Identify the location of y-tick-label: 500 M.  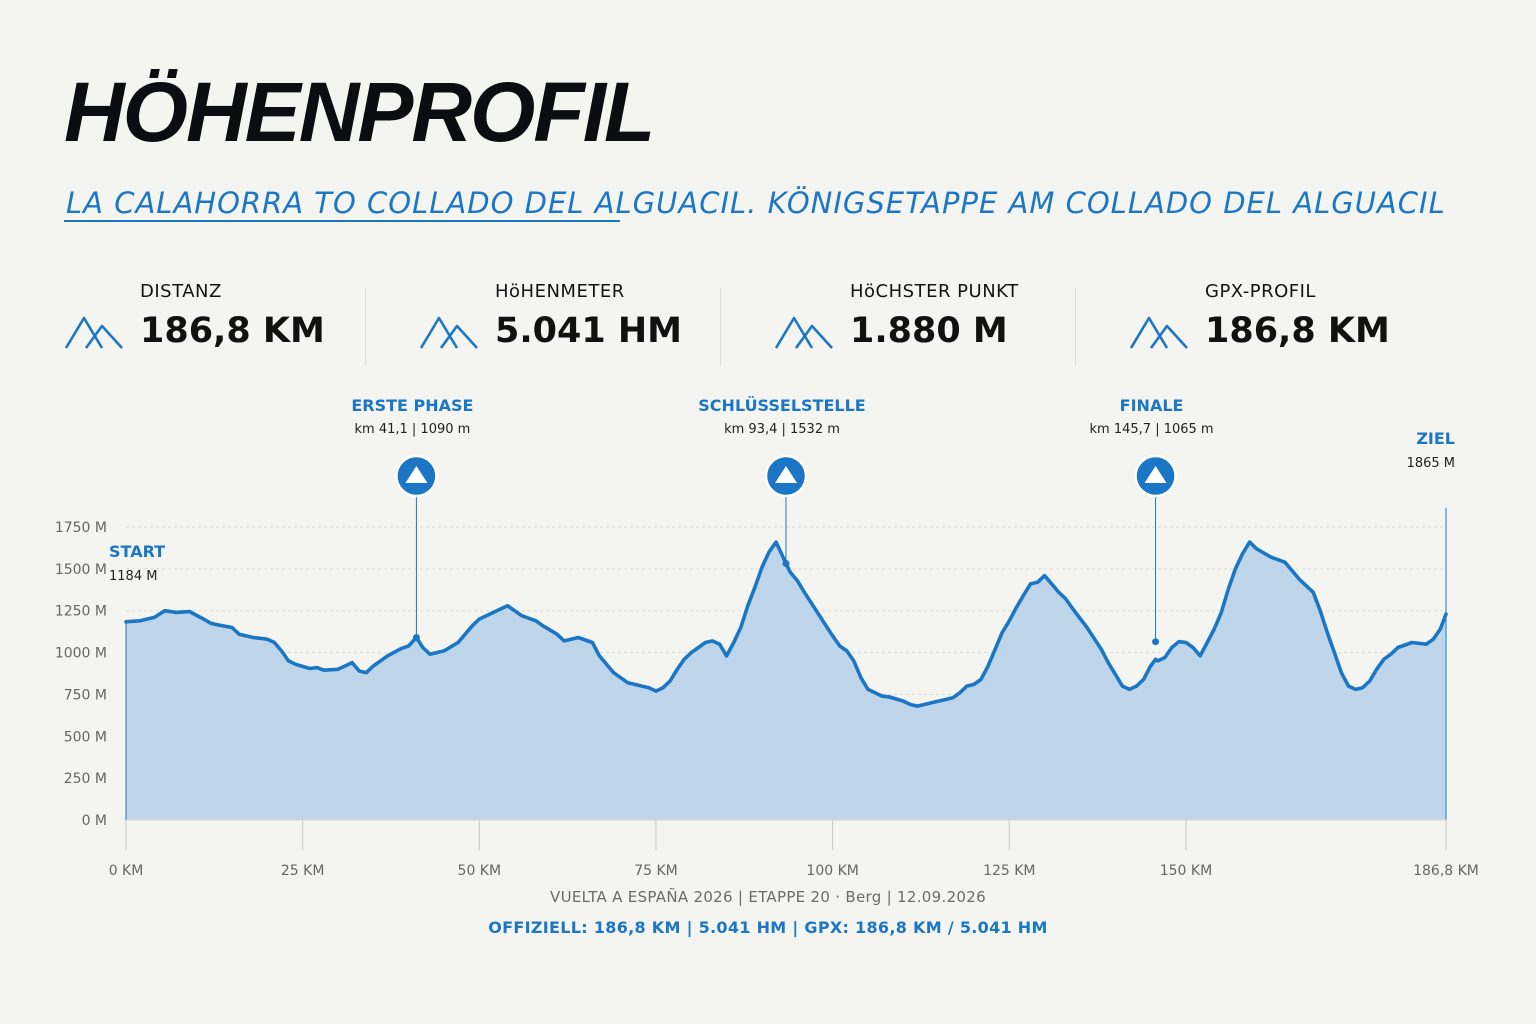
(85, 737).